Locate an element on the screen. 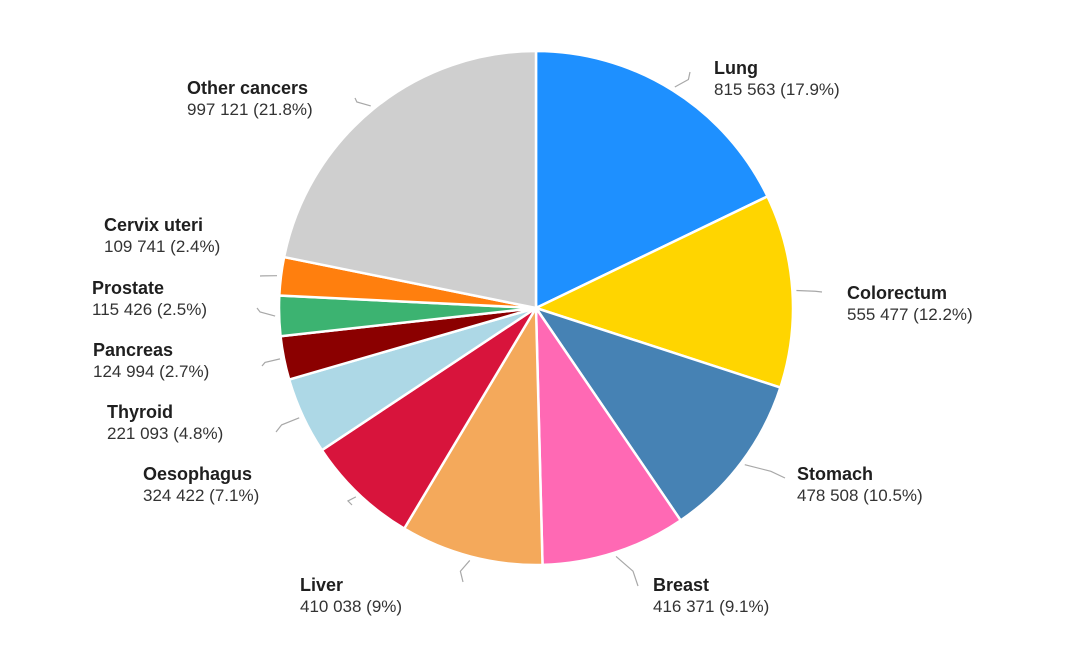 The height and width of the screenshot is (654, 1080). leader-line-breast is located at coordinates (627, 571).